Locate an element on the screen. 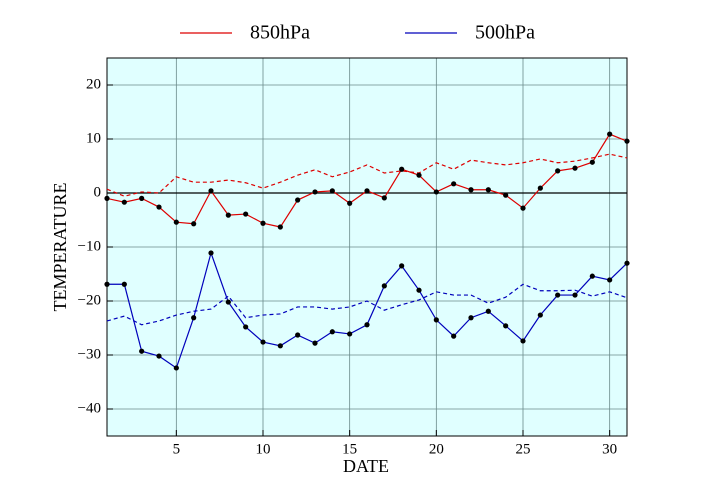  y-tick-label: 10 is located at coordinates (93, 138).